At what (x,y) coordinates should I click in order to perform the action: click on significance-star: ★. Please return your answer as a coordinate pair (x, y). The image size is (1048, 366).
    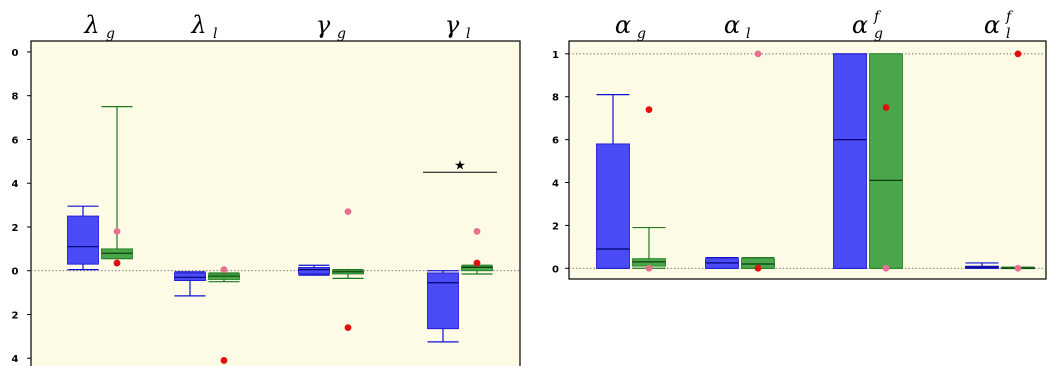
    Looking at the image, I should click on (460, 165).